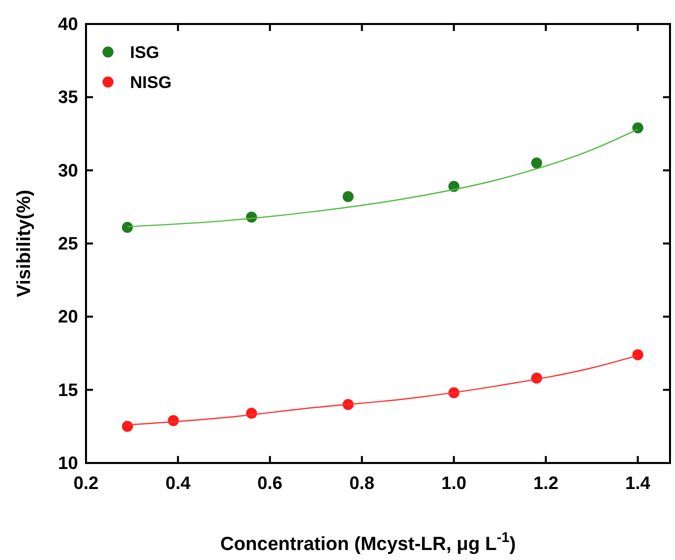  What do you see at coordinates (151, 82) in the screenshot?
I see `legend-label: NISG` at bounding box center [151, 82].